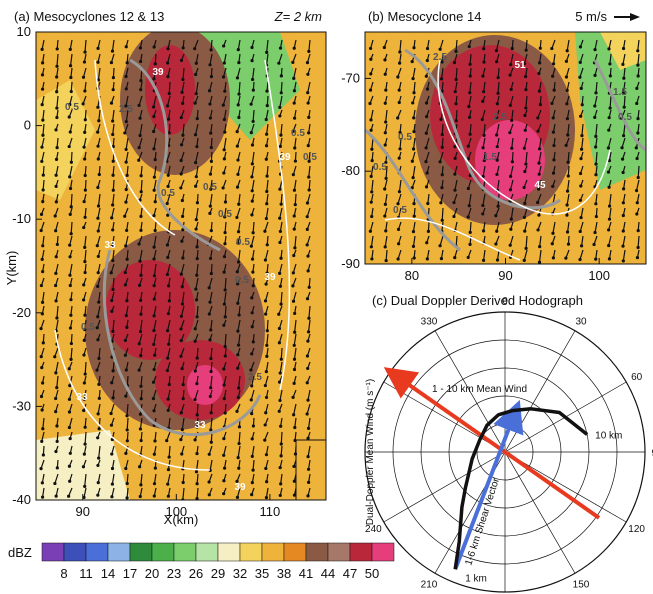  Describe the element at coordinates (229, 552) in the screenshot. I see `colorbar-swatch` at that location.